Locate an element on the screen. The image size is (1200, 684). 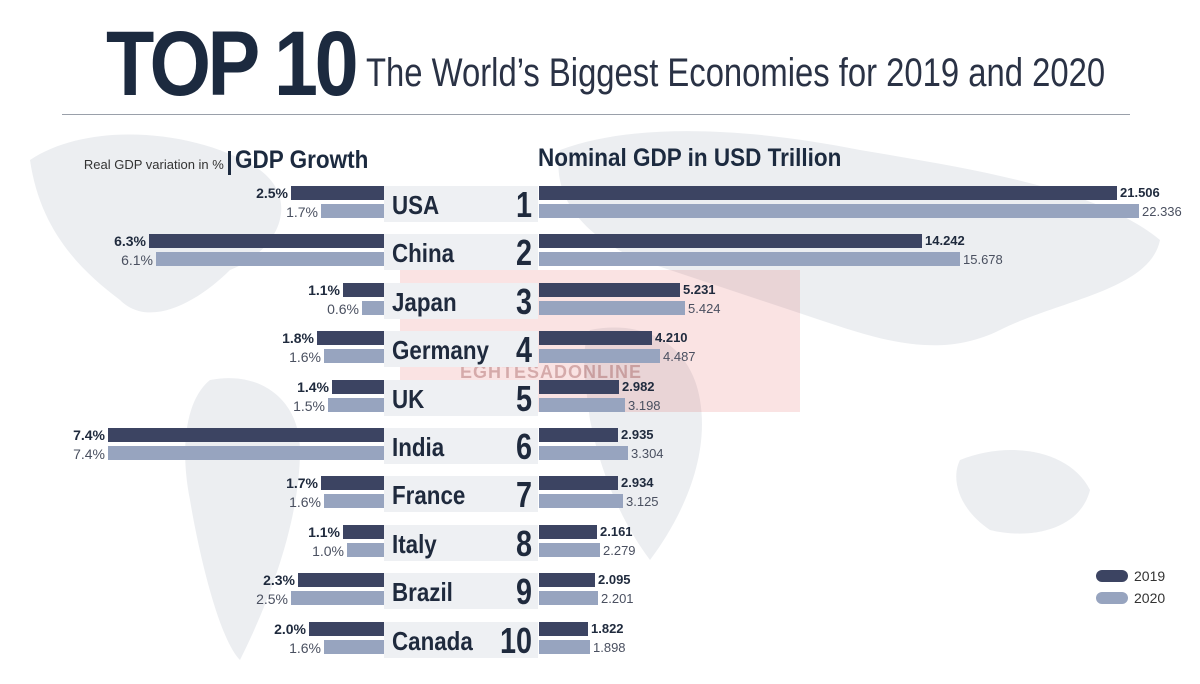
legend-item-2020: 2020 is located at coordinates (1130, 598).